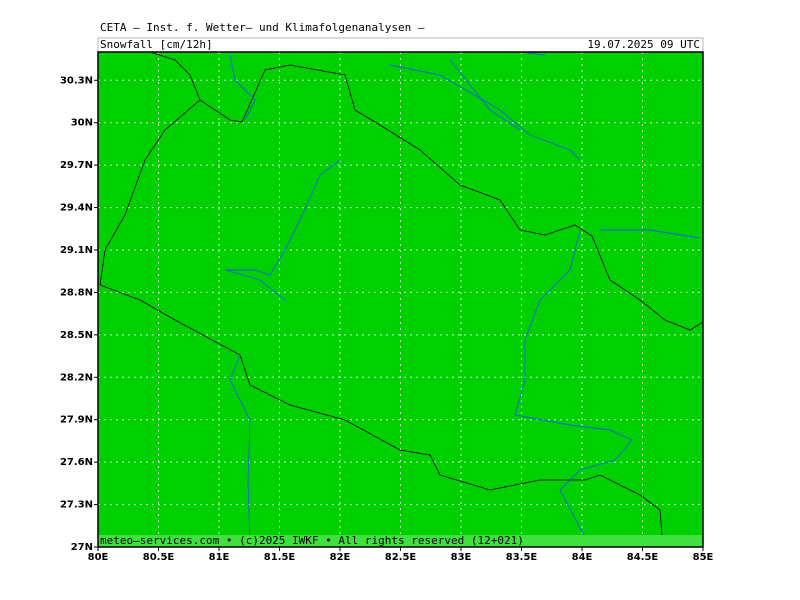 Image resolution: width=800 pixels, height=600 pixels. I want to click on lat-label: 27.9N, so click(76, 420).